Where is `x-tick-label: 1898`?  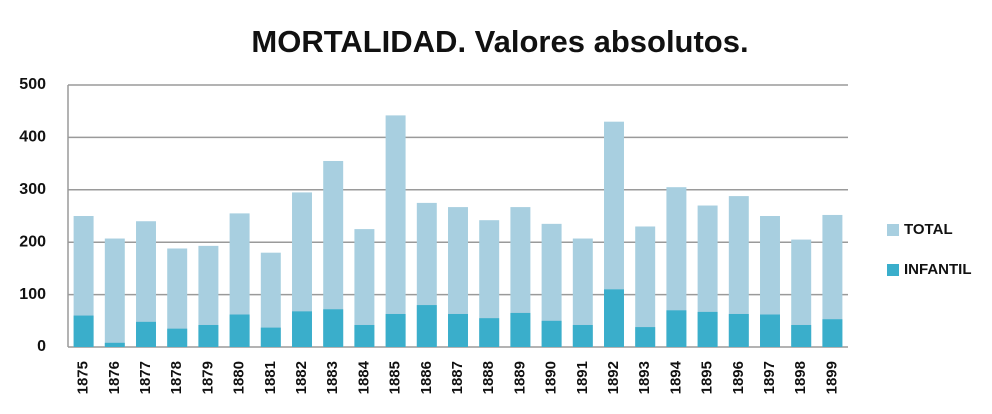 x-tick-label: 1898 is located at coordinates (800, 377).